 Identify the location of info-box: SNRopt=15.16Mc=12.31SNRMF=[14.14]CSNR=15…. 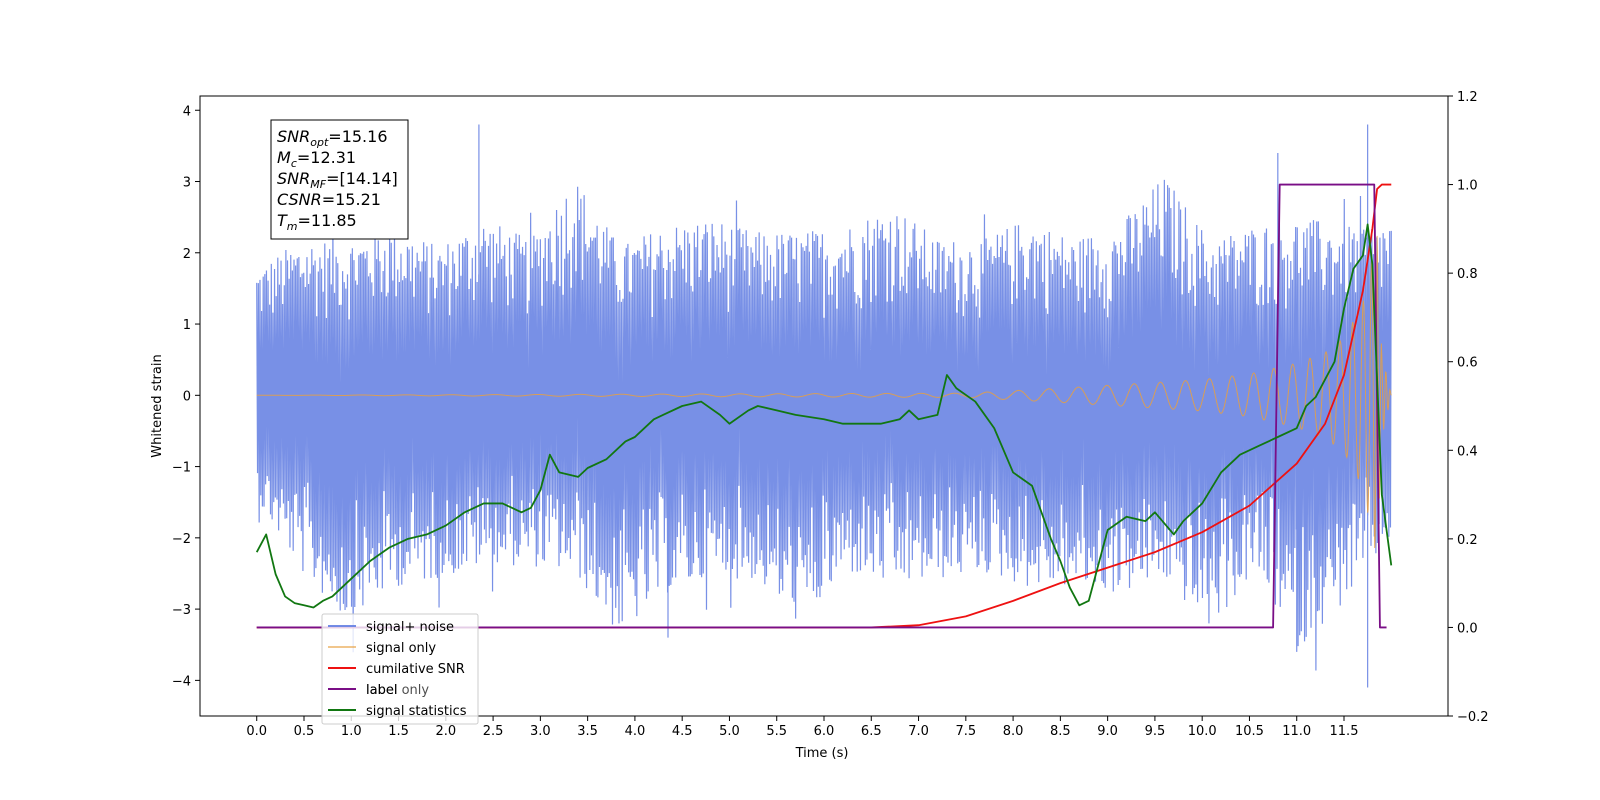
(339, 179).